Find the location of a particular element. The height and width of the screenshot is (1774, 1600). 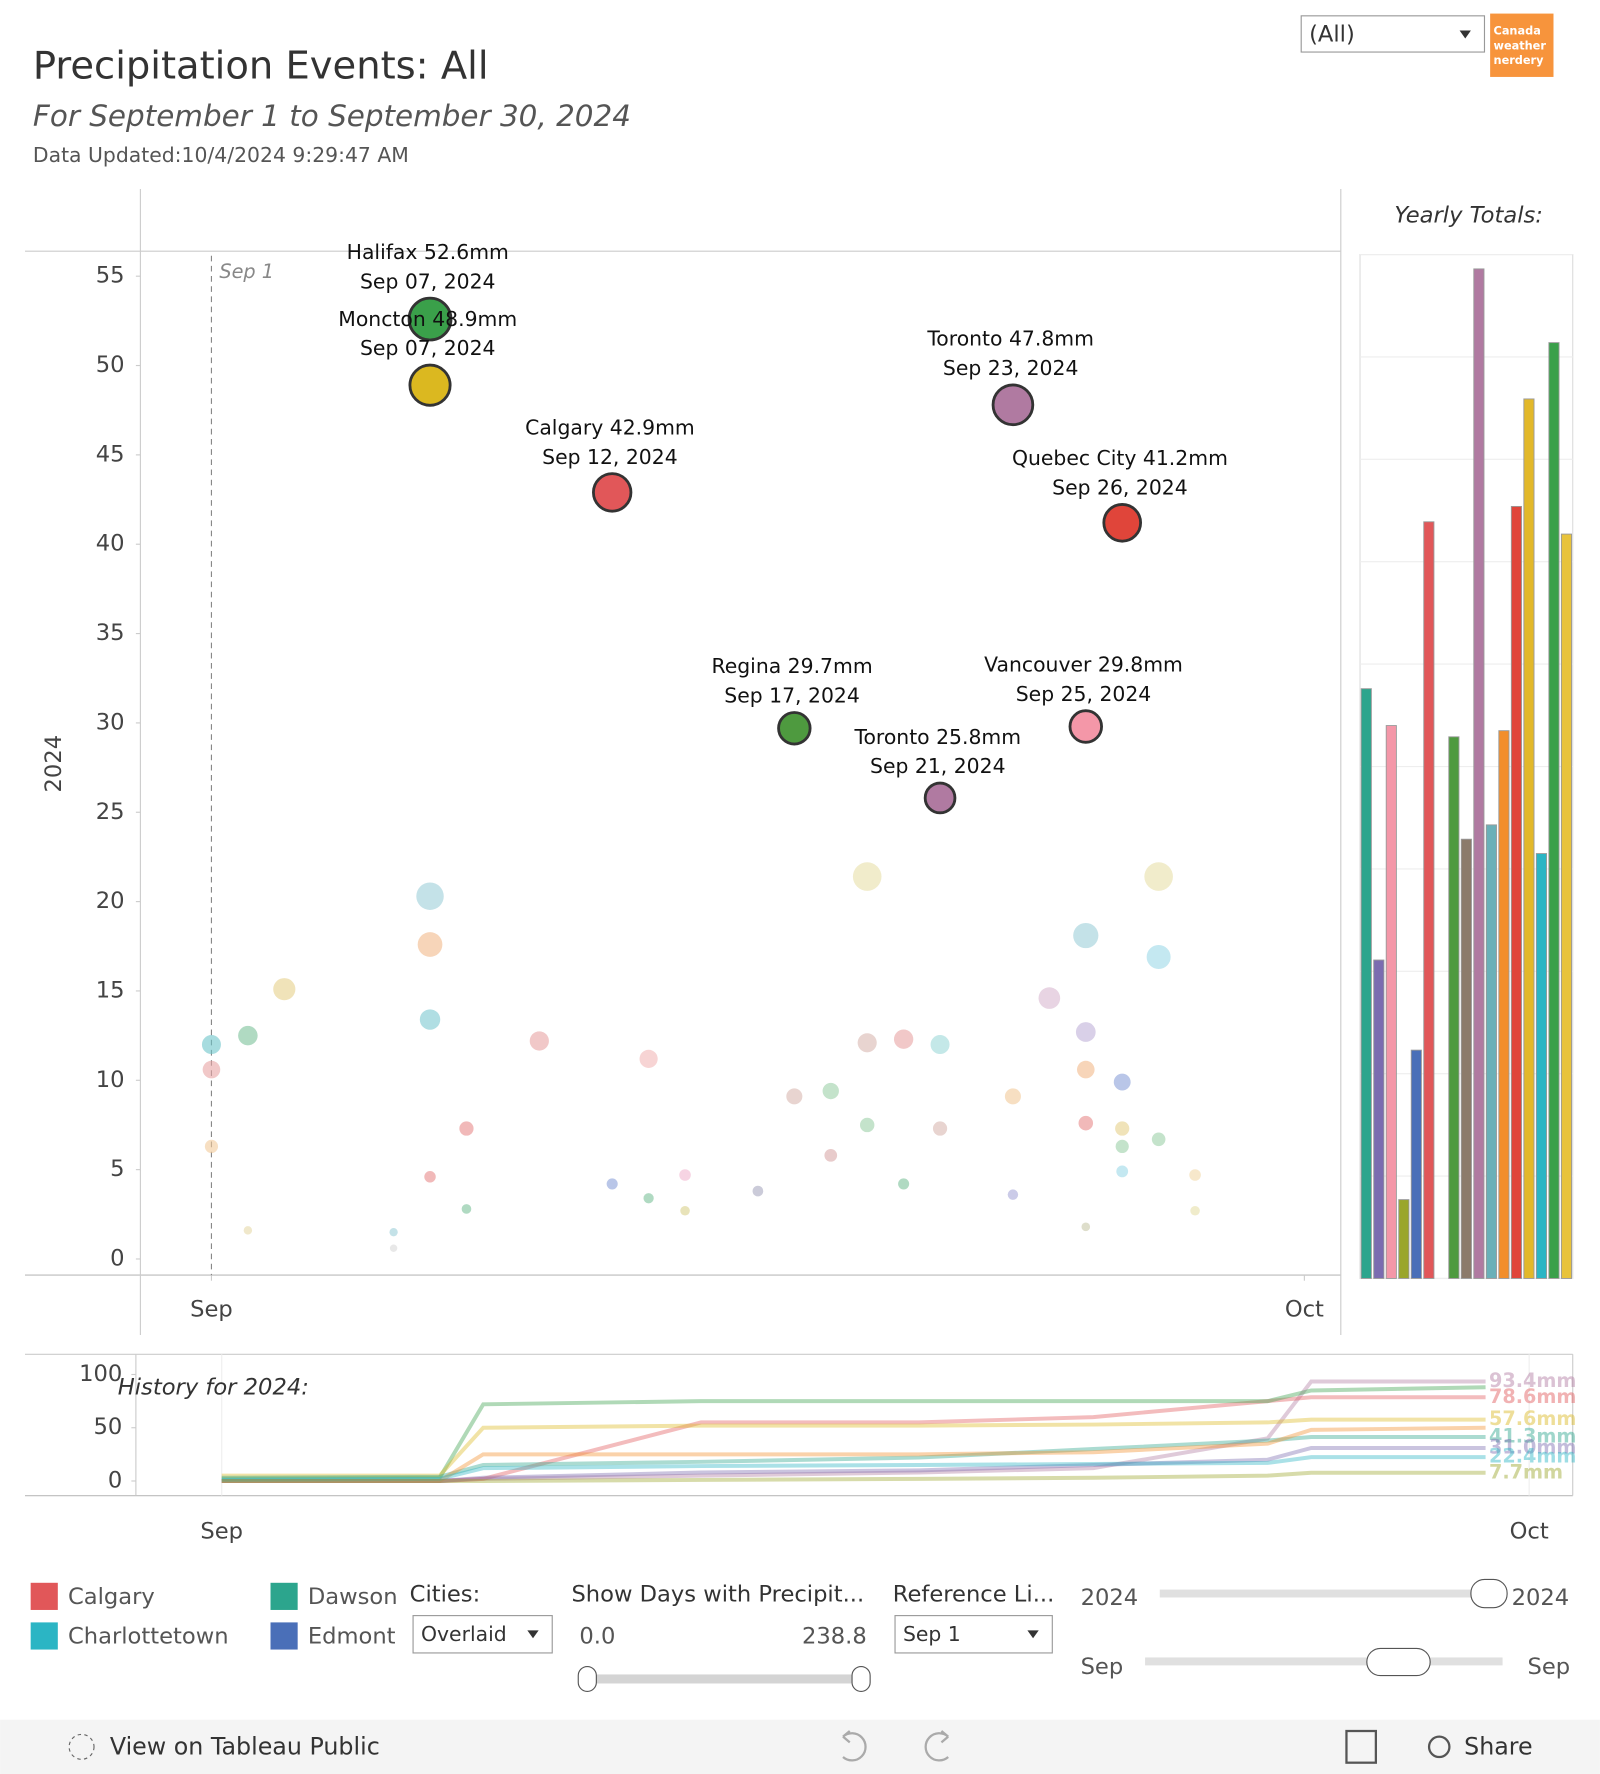

updated: Data Updated:10/4/2024 9:29:47 AM is located at coordinates (221, 155).